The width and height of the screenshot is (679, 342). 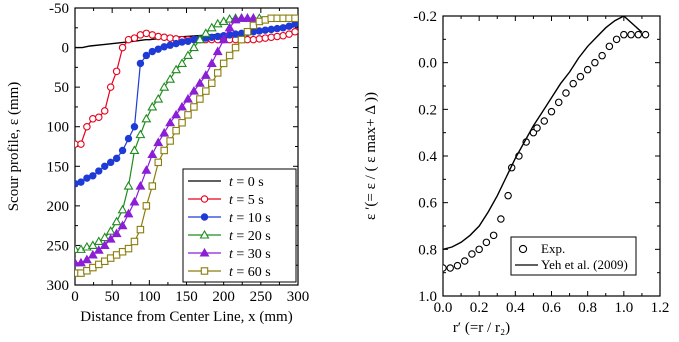 I want to click on x-tick-label: 1.2, so click(x=660, y=308).